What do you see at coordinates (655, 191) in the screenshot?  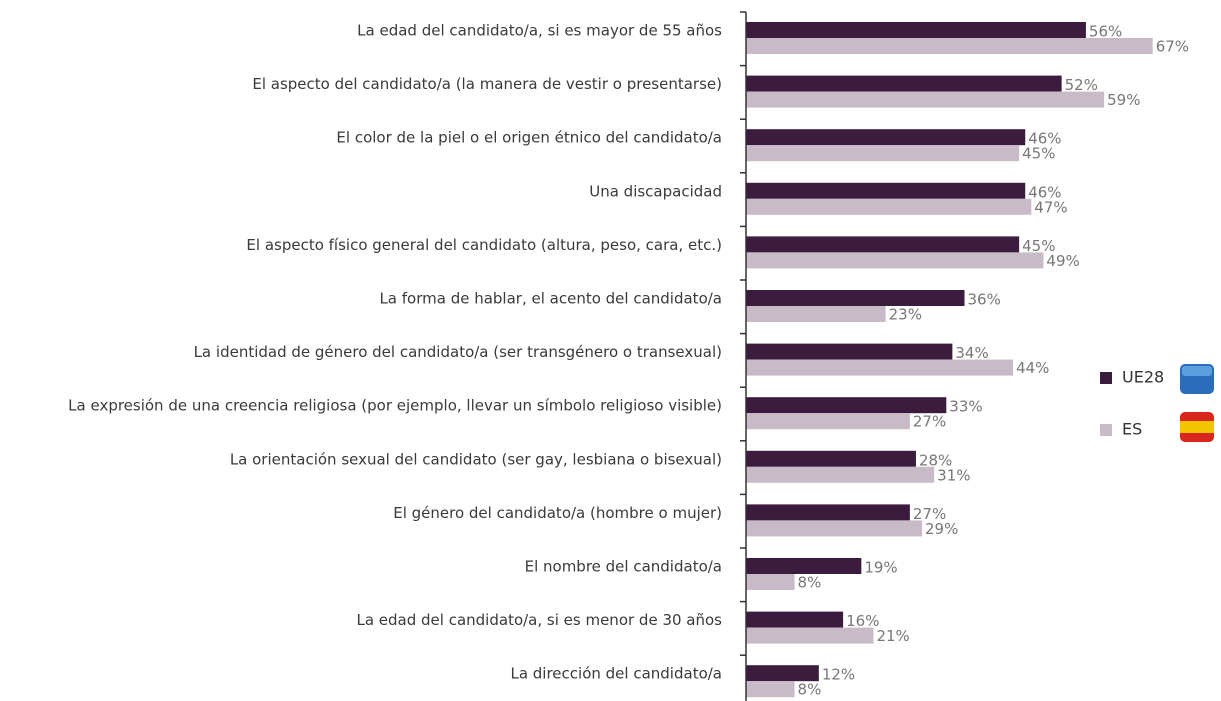 I see `category-label: Una discapacidad` at bounding box center [655, 191].